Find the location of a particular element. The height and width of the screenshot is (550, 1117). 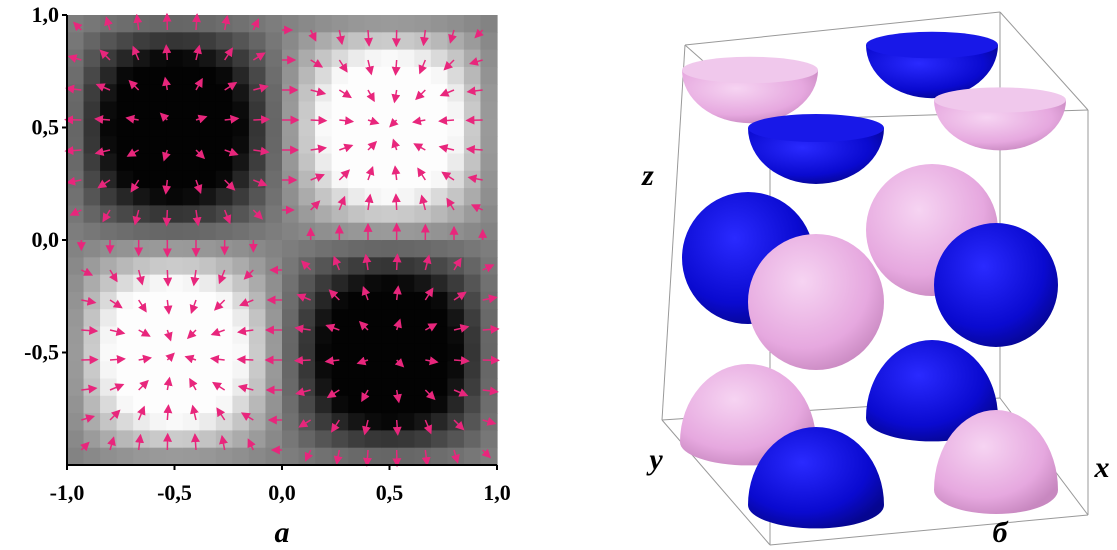

x-tick-label: -1,0 is located at coordinates (67, 492).